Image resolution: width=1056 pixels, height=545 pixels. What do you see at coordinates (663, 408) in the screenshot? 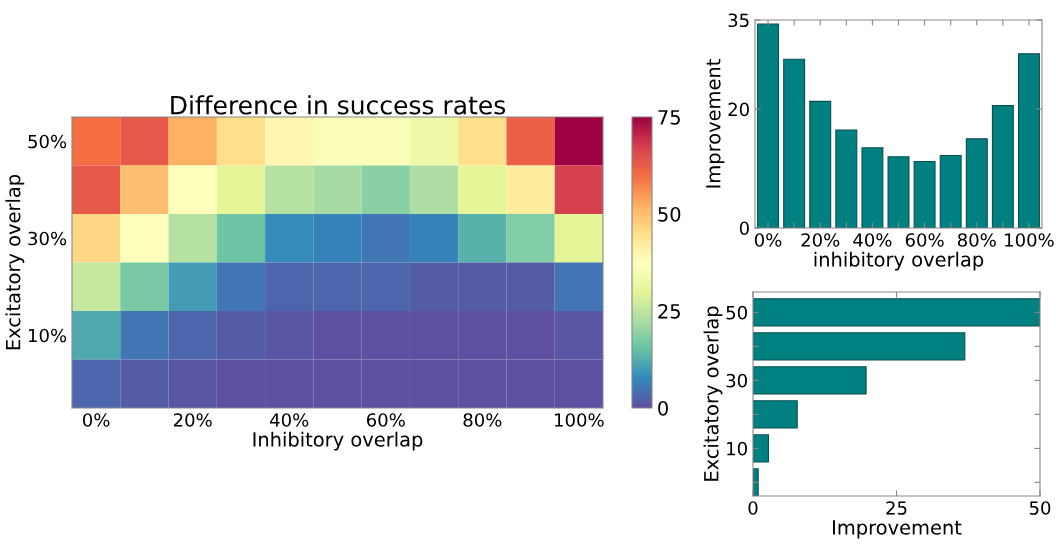
I see `color-bar-label: 0` at bounding box center [663, 408].